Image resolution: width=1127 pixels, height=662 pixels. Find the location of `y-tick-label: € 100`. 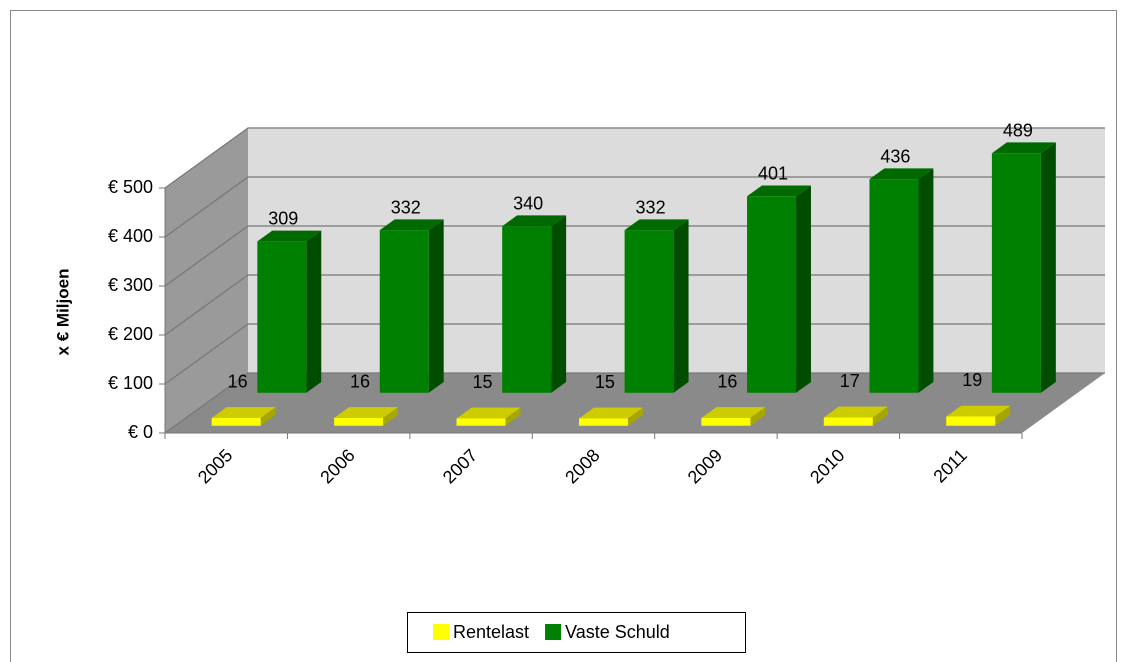

y-tick-label: € 100 is located at coordinates (130, 383).